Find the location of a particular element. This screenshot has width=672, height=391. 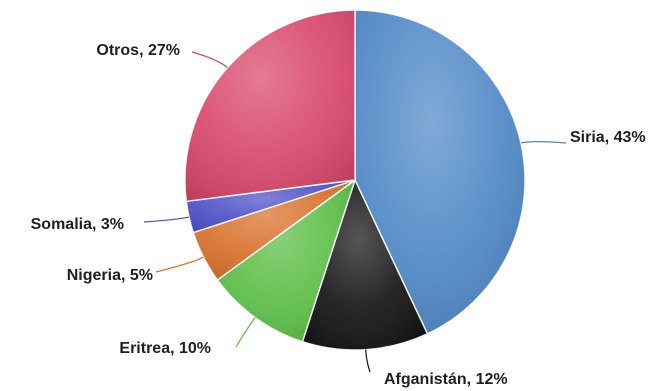

pie-slice-shading-eritrea is located at coordinates (286, 261).